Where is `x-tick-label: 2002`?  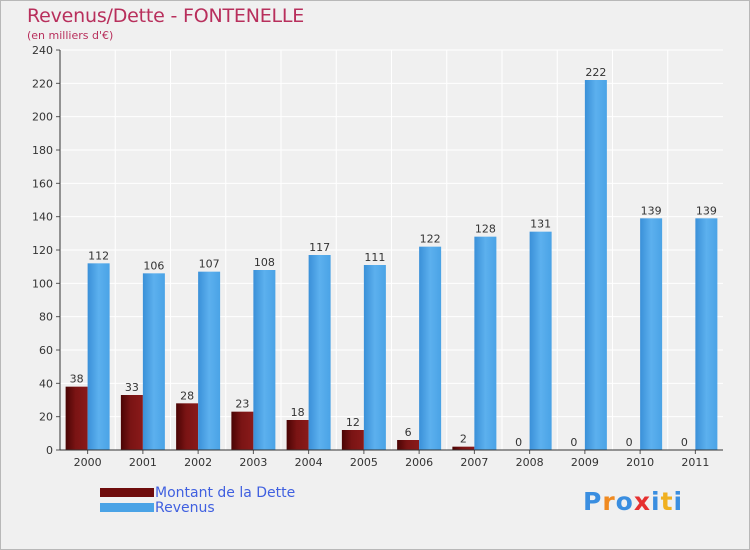
x-tick-label: 2002 is located at coordinates (198, 462).